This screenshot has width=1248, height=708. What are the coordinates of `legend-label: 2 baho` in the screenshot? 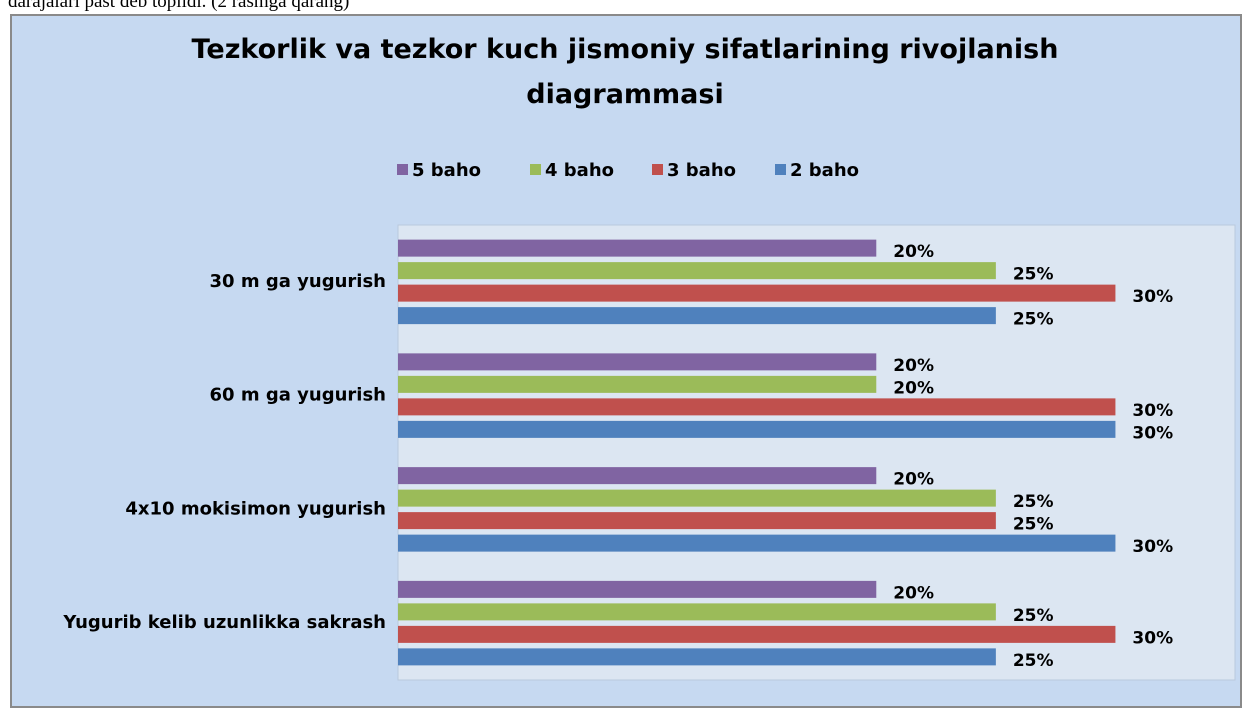 It's located at (824, 170).